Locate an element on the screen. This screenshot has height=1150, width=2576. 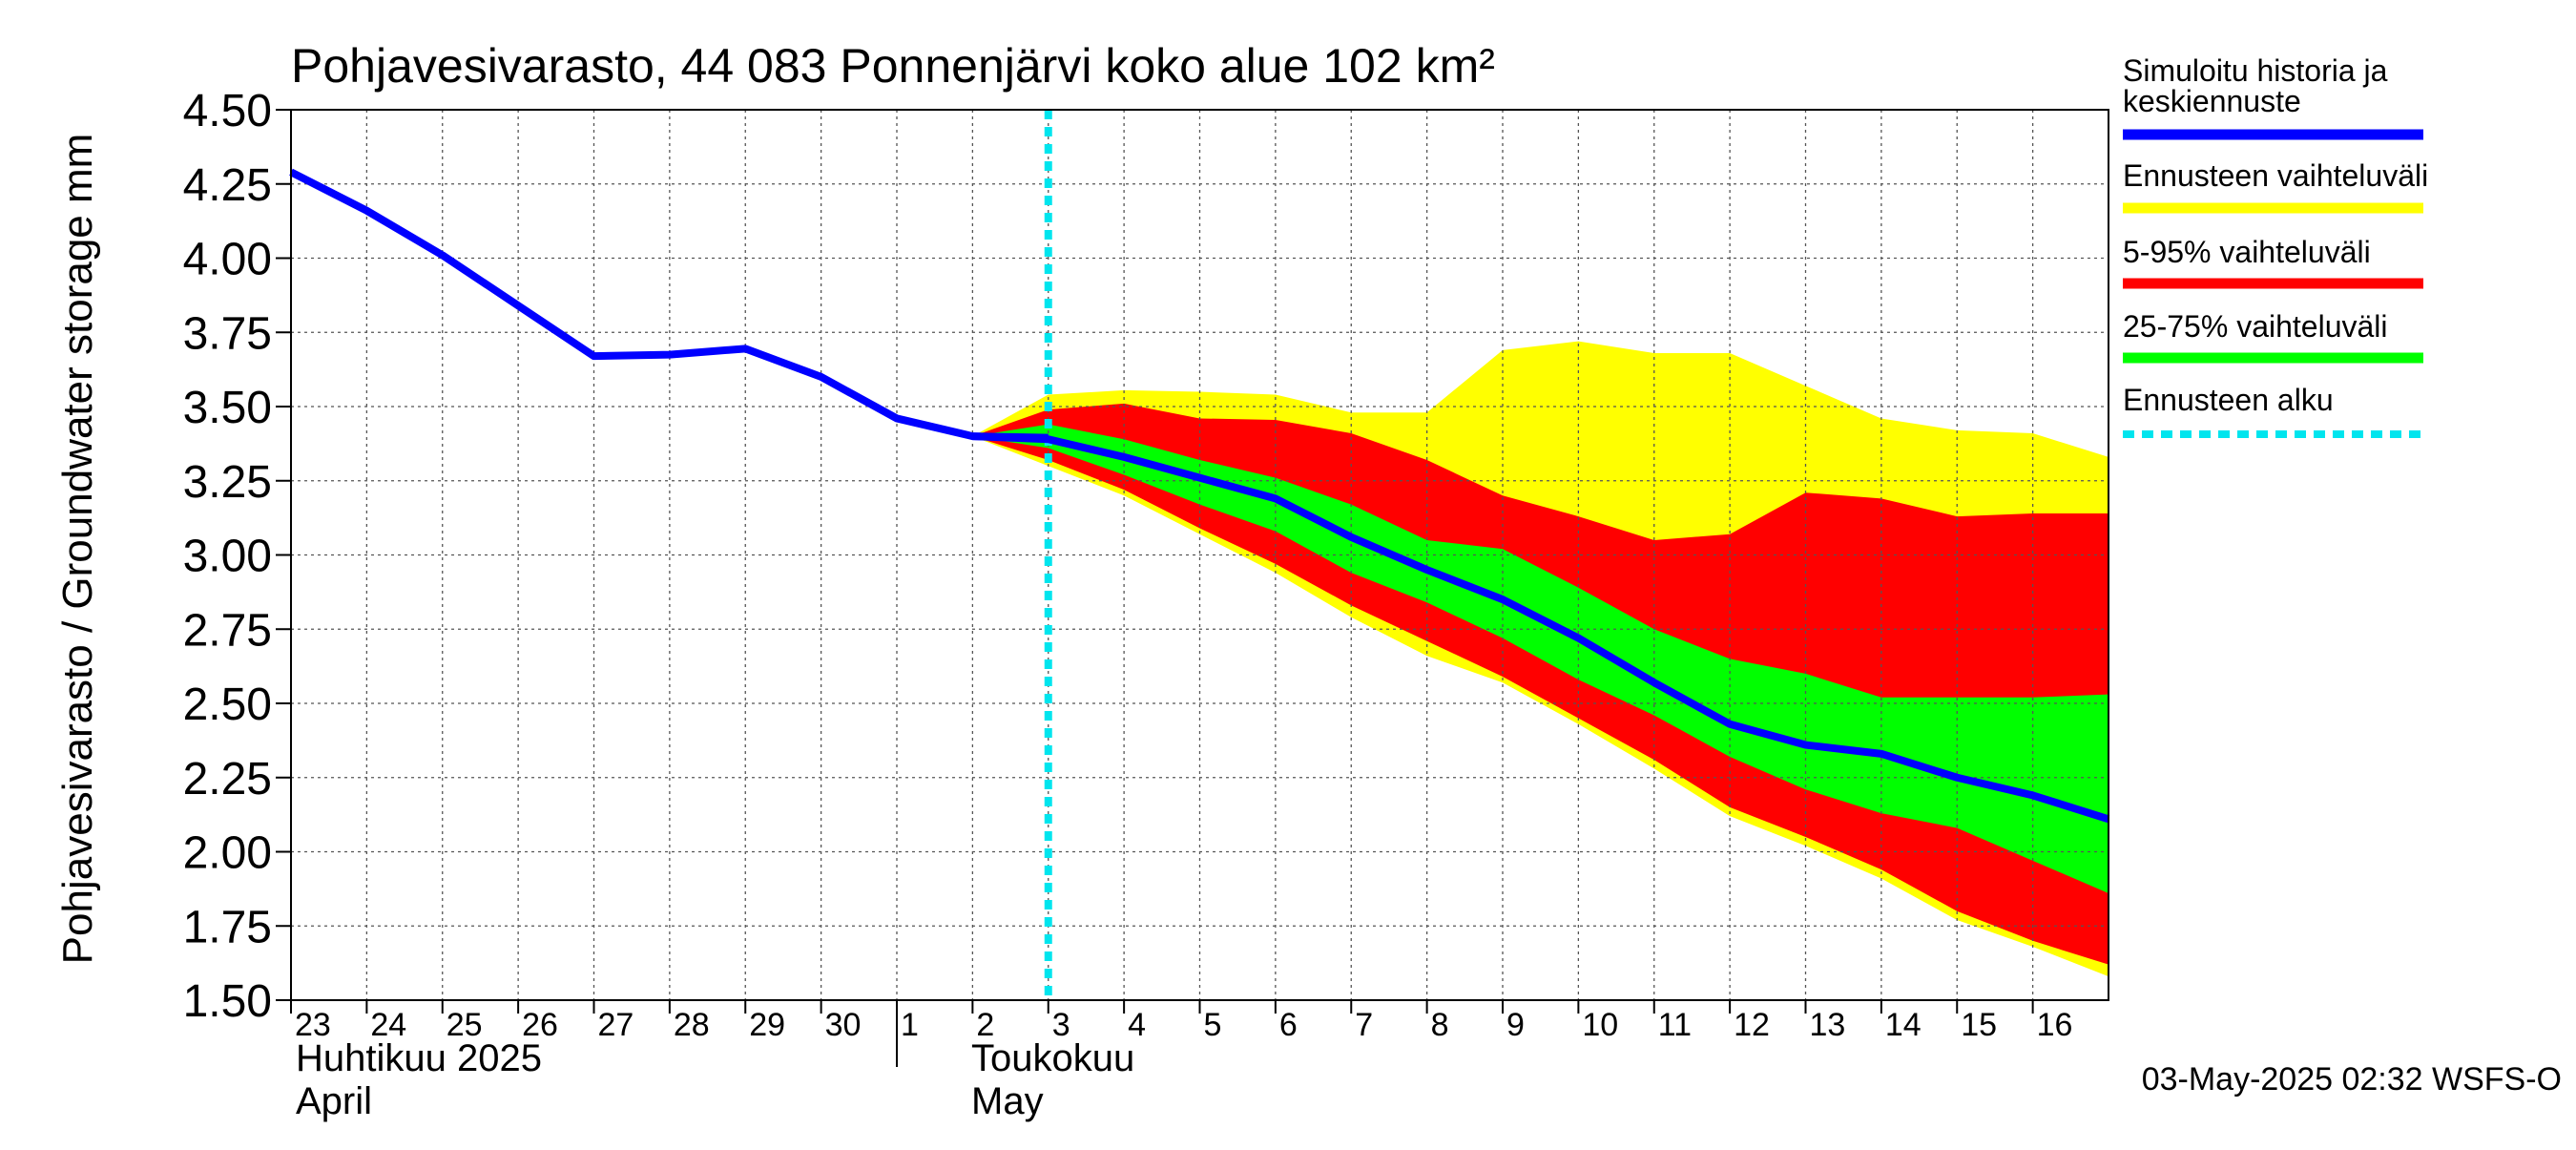
y-tick-label-2: 4.00 is located at coordinates (227, 260).